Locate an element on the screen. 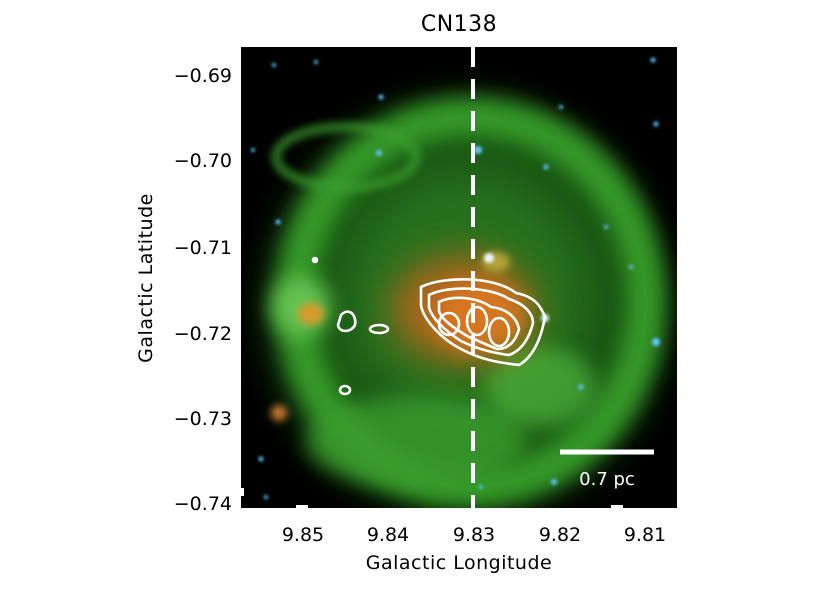 The image size is (830, 595). edge-marks is located at coordinates (432, 498).